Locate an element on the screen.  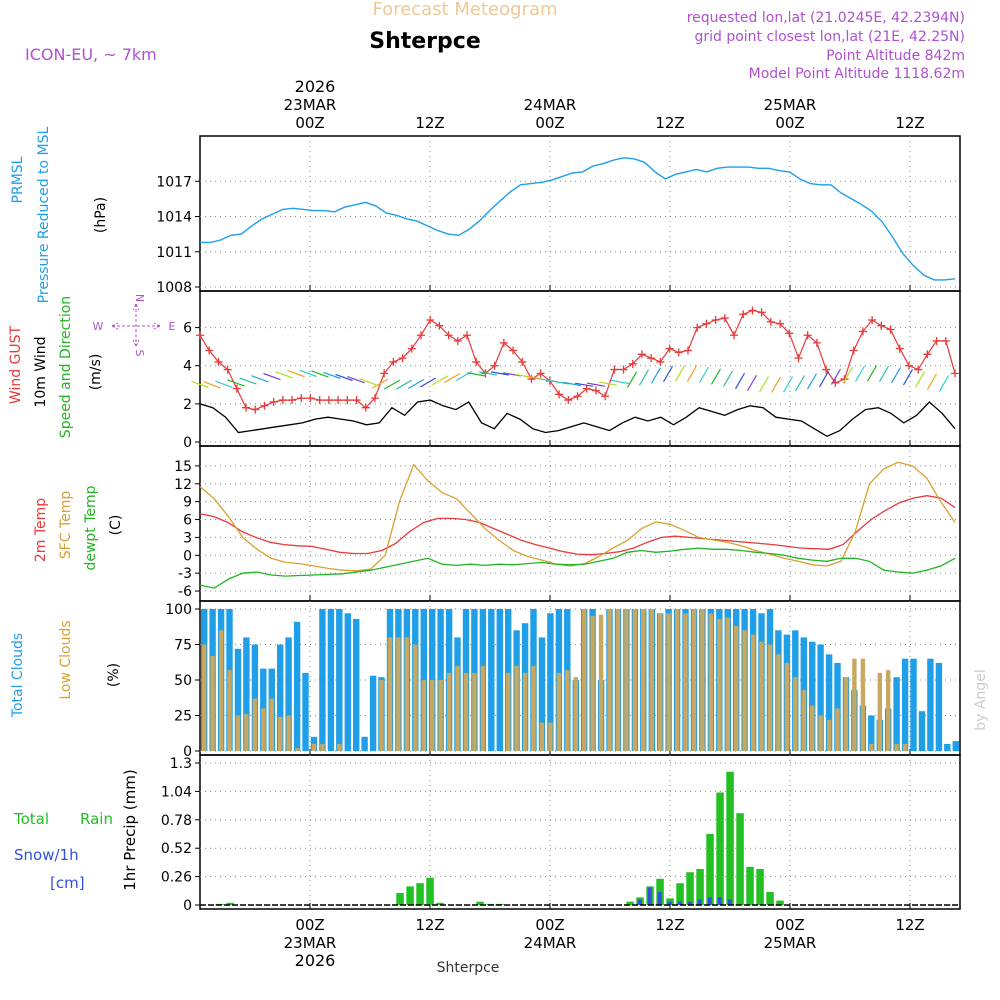
y-tick-label: -3 is located at coordinates (185, 574).